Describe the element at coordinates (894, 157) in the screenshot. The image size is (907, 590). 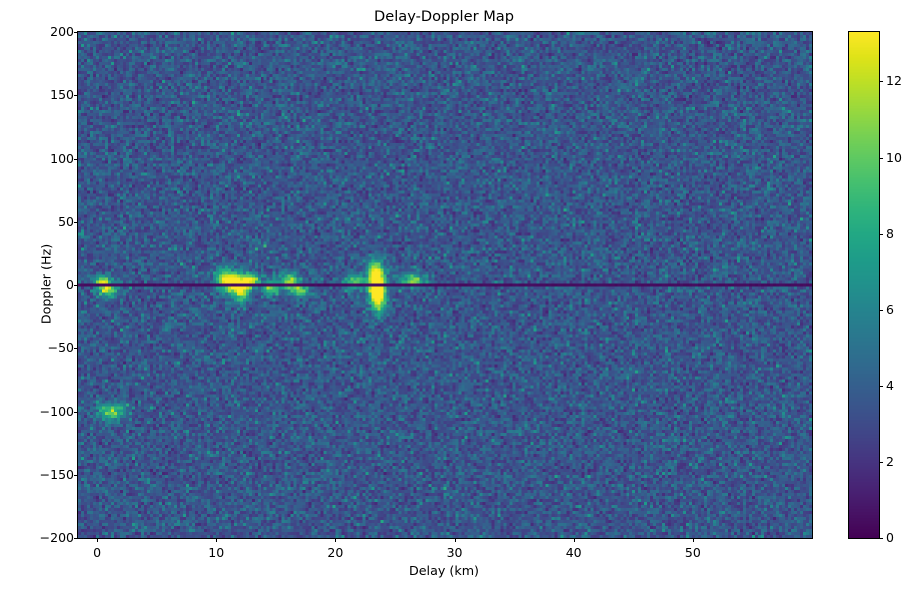
I see `colorbar-tick-label: 10` at that location.